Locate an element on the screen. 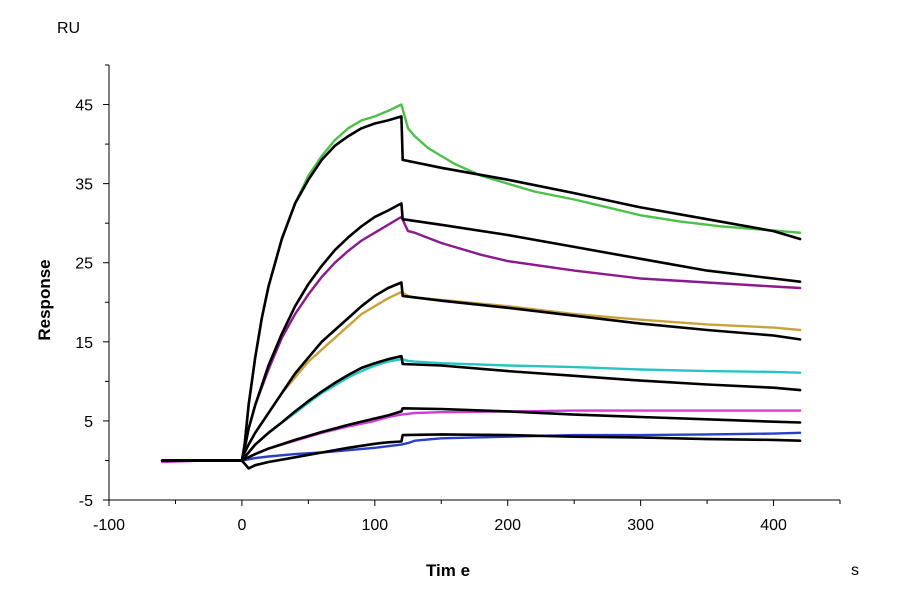 This screenshot has width=900, height=600. y-unit-label: RU is located at coordinates (68, 28).